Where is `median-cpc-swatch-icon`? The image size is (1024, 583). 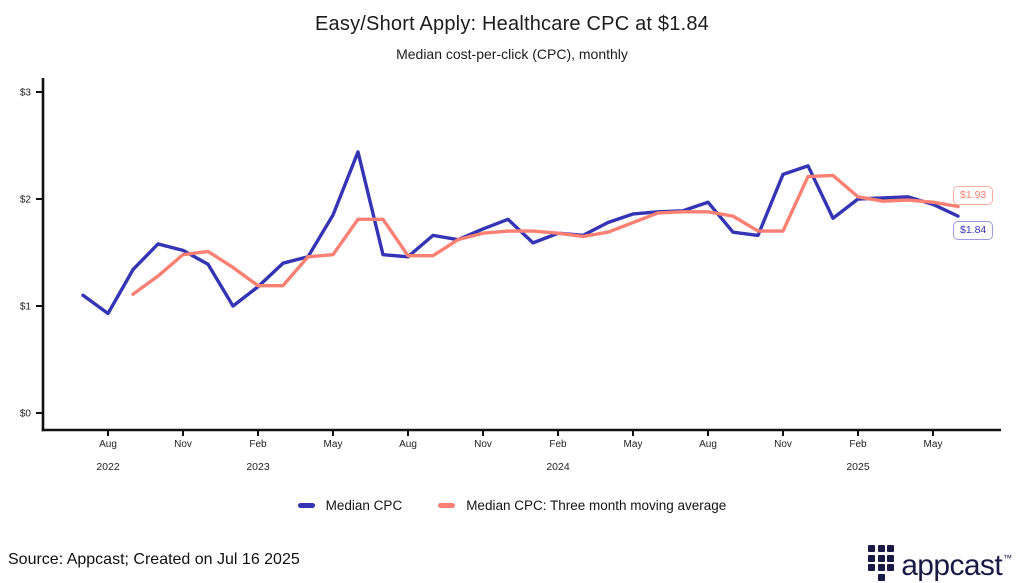 median-cpc-swatch-icon is located at coordinates (306, 505).